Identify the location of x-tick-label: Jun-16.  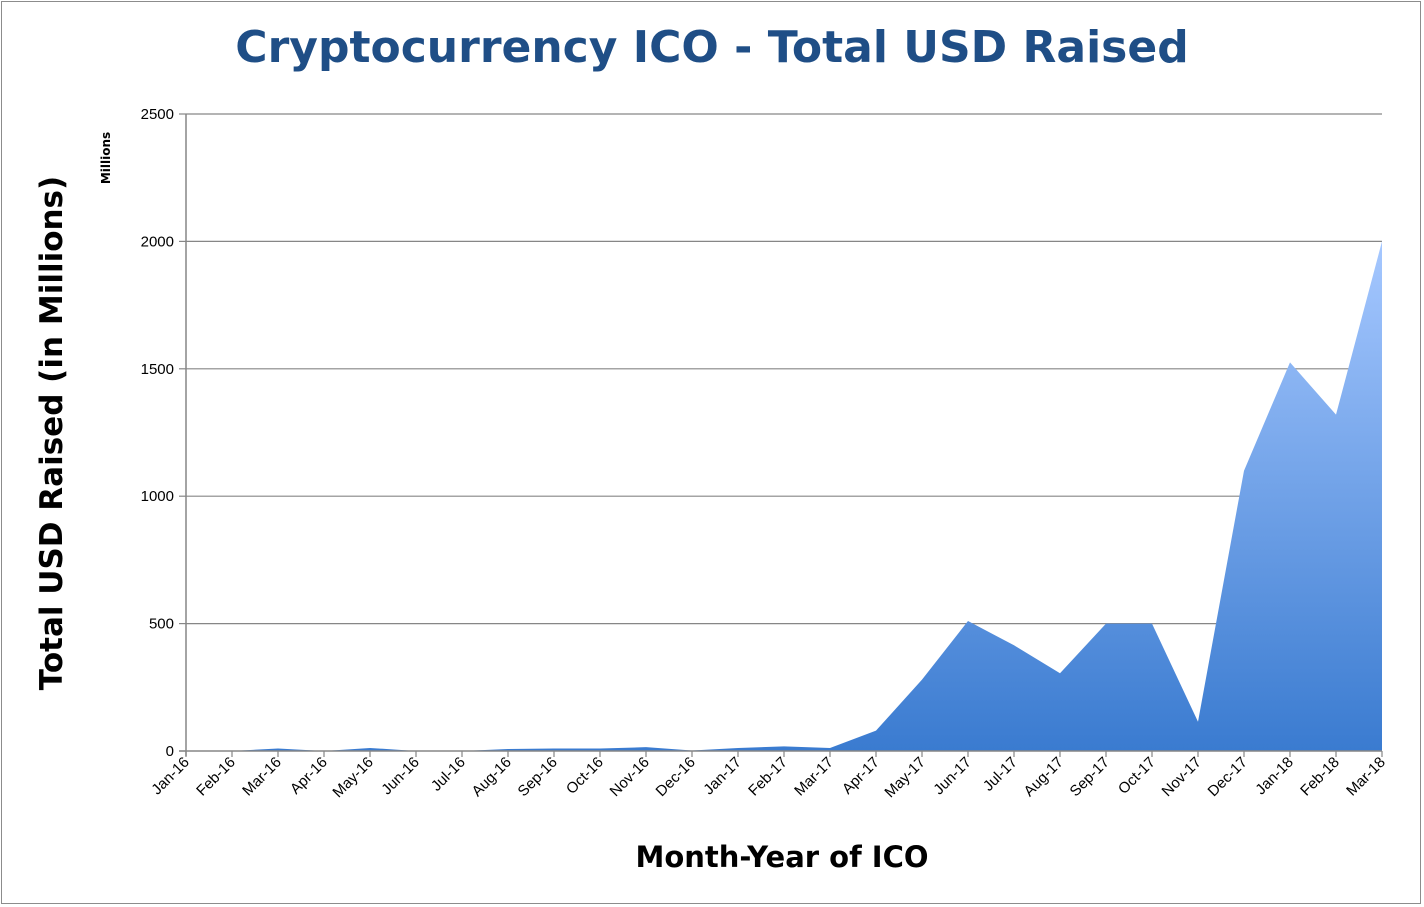
(400, 776).